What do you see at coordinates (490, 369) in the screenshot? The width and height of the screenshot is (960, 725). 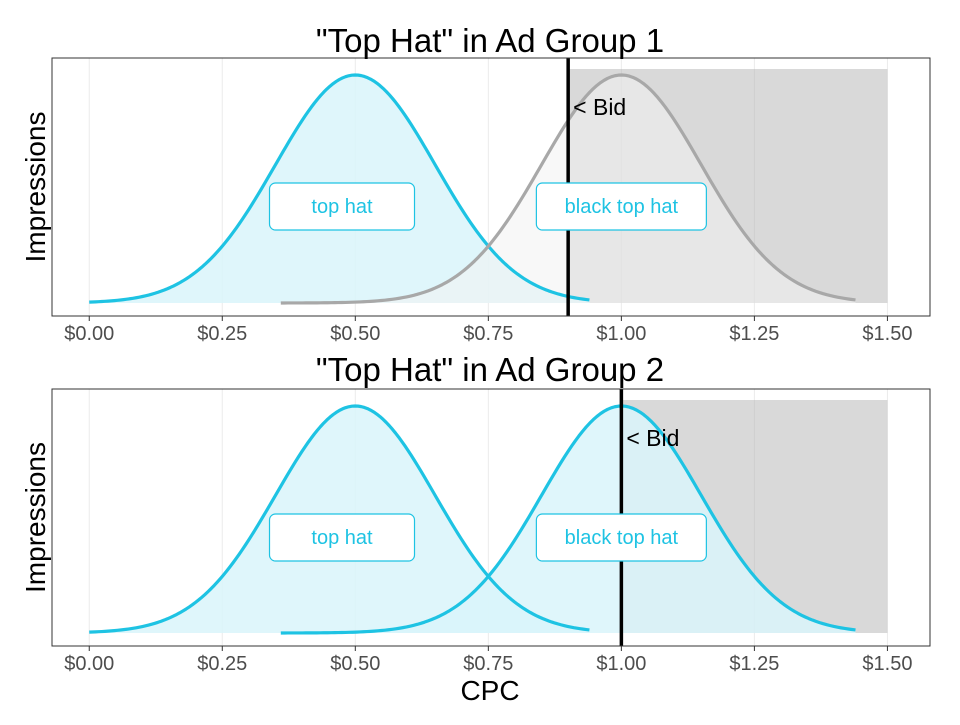 I see `chart-title: "Top Hat" in Ad Group 2` at bounding box center [490, 369].